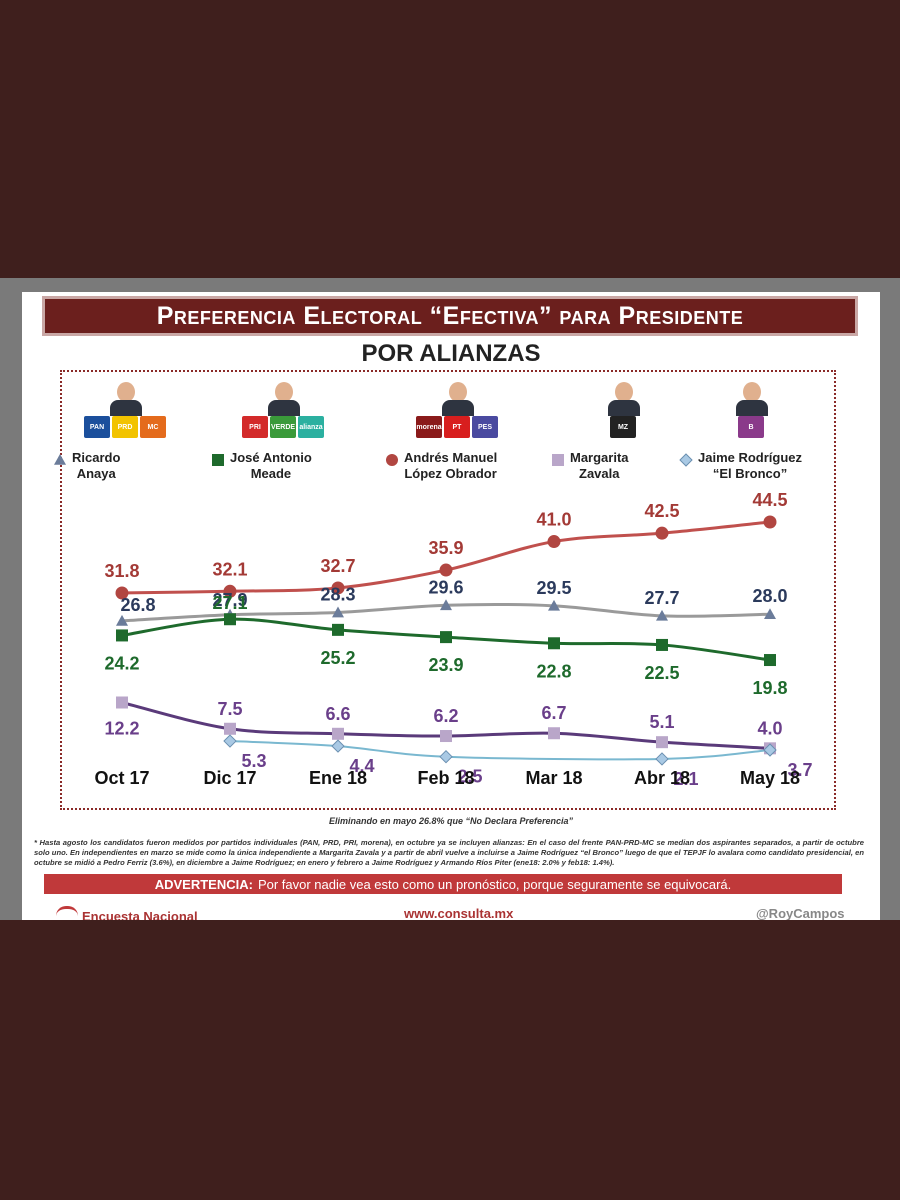 The height and width of the screenshot is (1200, 900). Describe the element at coordinates (283, 427) in the screenshot. I see `party-logos: PRI VERDE alianza` at that location.